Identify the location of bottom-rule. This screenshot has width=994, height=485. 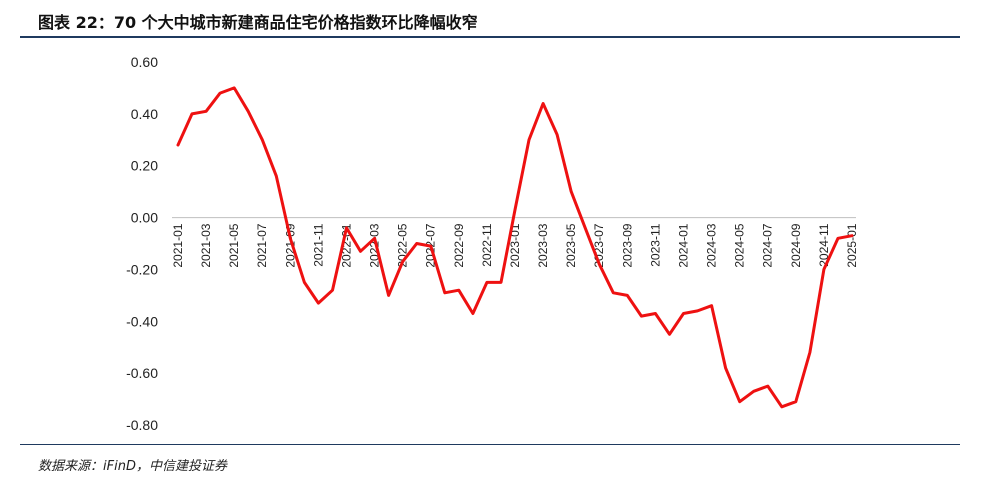
(490, 444).